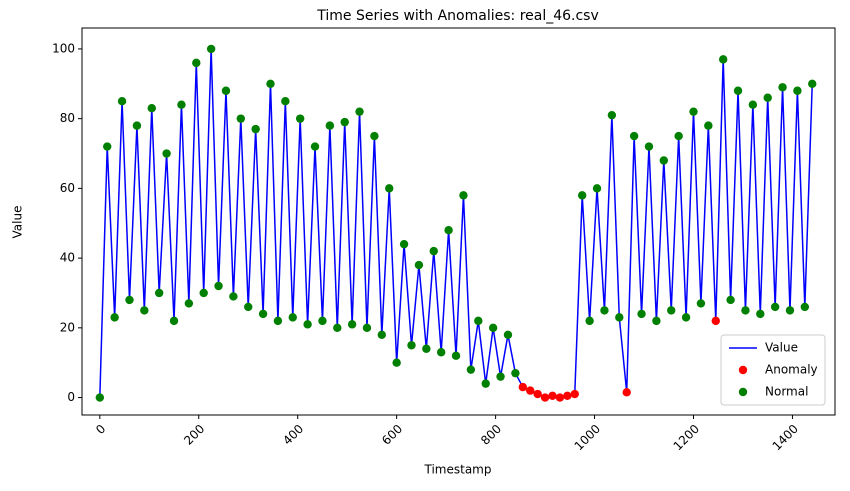 The height and width of the screenshot is (491, 850). What do you see at coordinates (392, 435) in the screenshot?
I see `x-tick-label: 600` at bounding box center [392, 435].